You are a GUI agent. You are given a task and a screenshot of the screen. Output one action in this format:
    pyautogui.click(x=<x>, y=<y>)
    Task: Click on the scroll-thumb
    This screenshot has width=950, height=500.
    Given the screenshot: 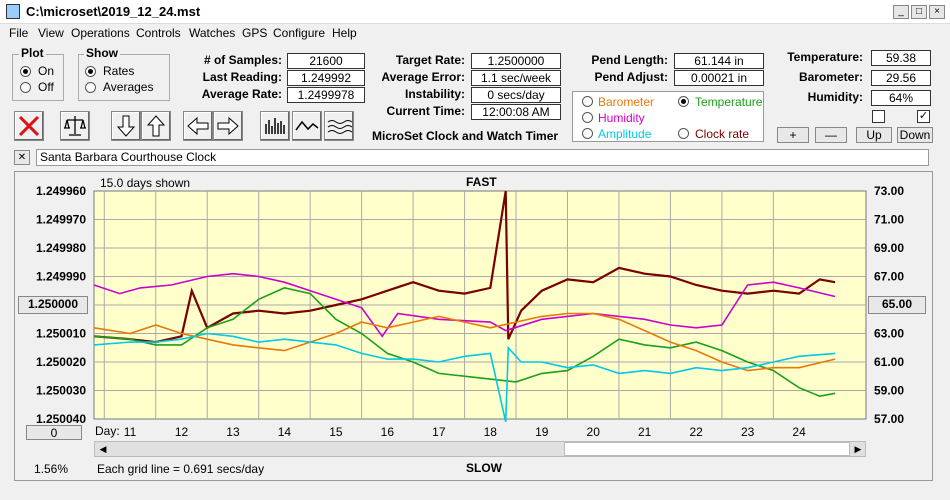 What is the action you would take?
    pyautogui.click(x=707, y=449)
    